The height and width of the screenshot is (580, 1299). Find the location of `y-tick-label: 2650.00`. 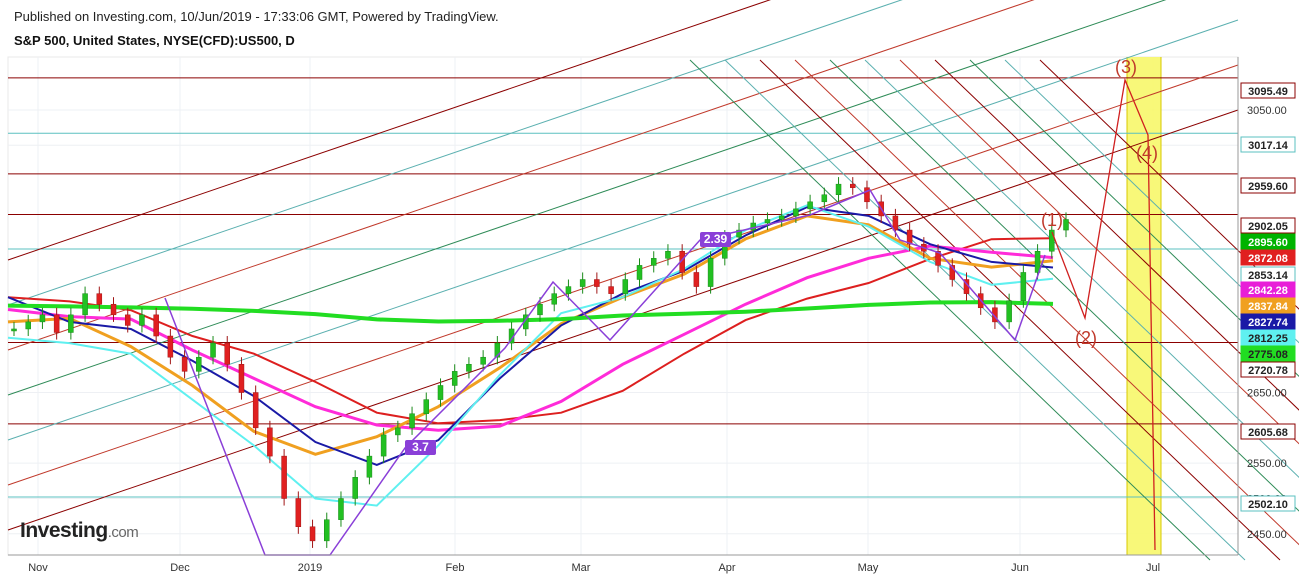

y-tick-label: 2650.00 is located at coordinates (1267, 394).